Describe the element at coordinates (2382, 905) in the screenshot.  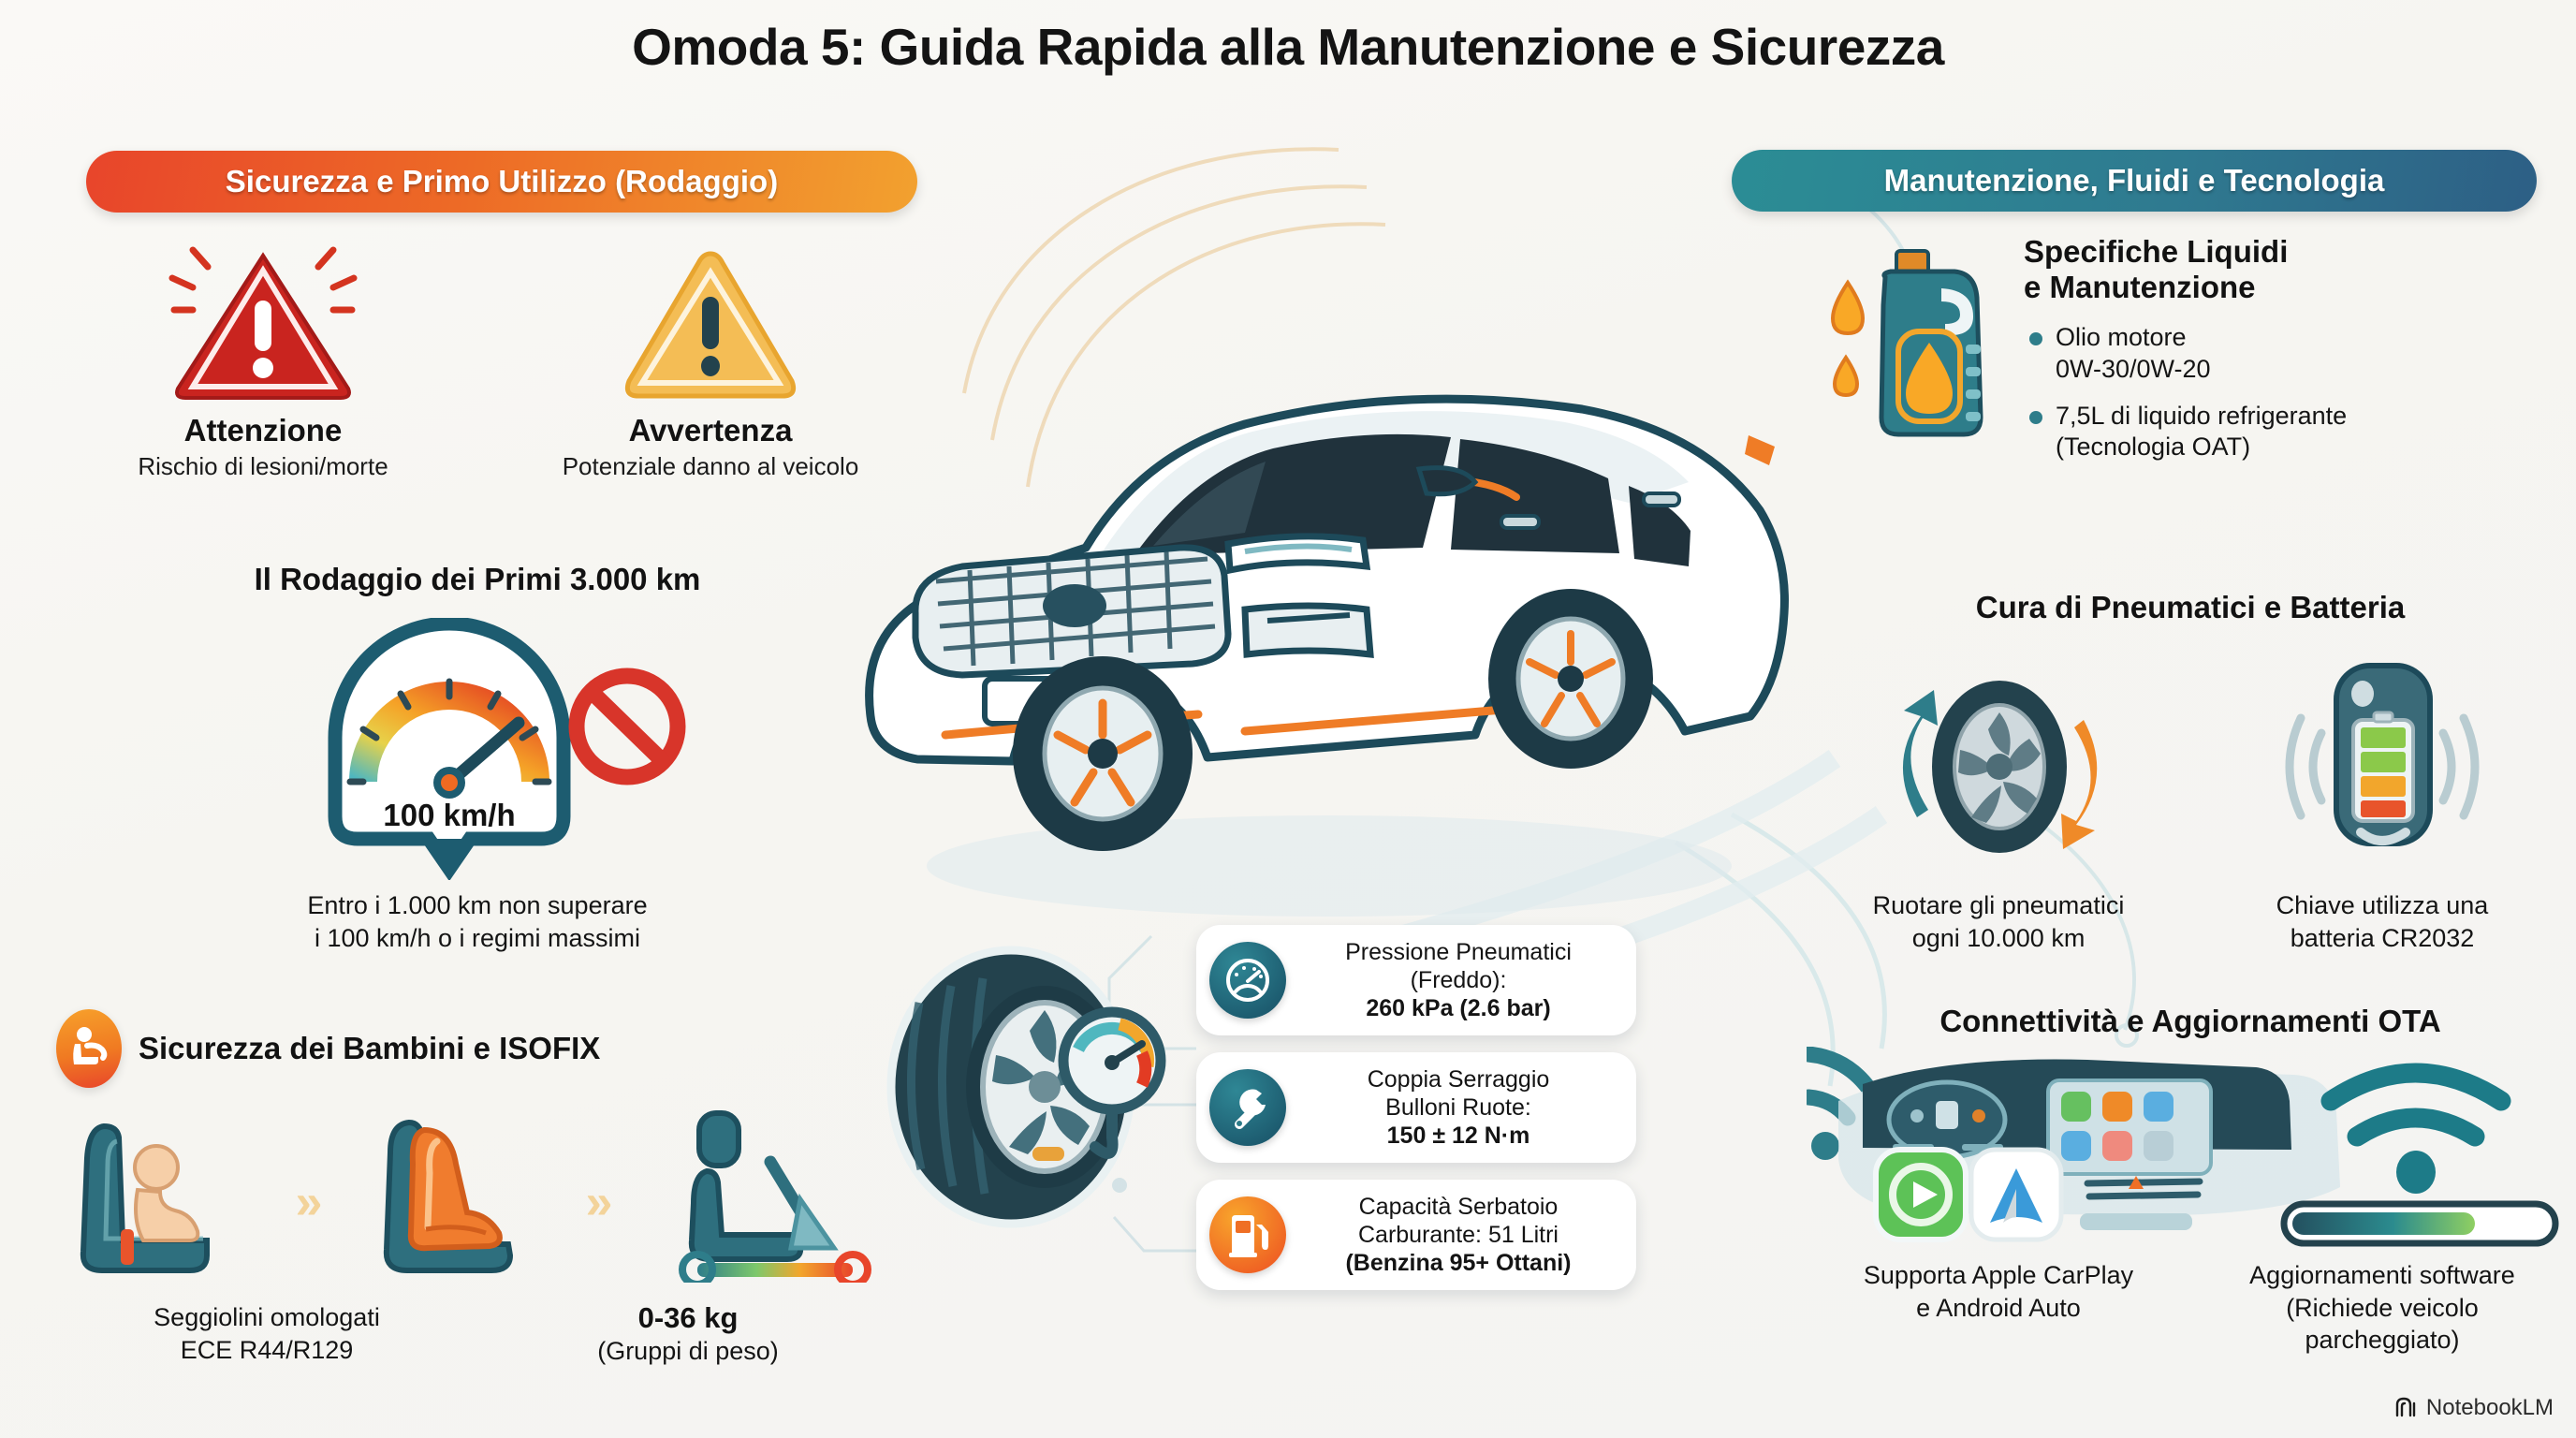
I see `caption-line: Chiave utilizza una` at that location.